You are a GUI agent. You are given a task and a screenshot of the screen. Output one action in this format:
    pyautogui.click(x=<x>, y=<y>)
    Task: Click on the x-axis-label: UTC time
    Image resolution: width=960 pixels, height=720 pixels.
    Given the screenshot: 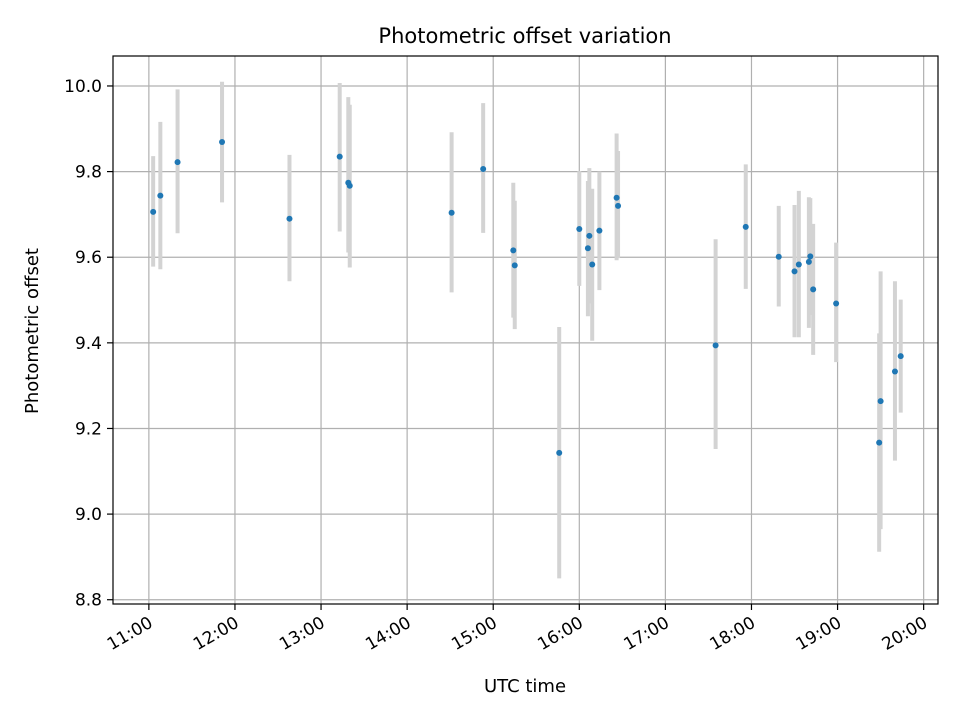 What is the action you would take?
    pyautogui.click(x=525, y=686)
    